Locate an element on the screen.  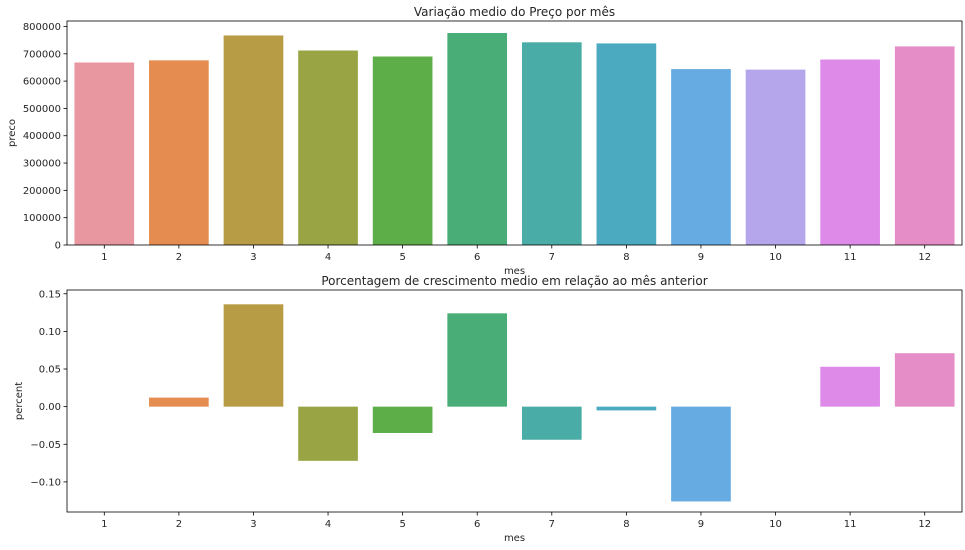
y-tick-label: 800000 is located at coordinates (42, 27).